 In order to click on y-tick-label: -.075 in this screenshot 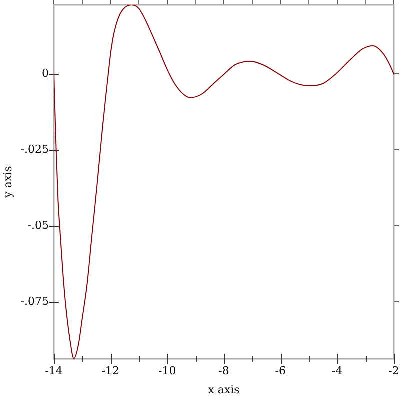, I will do `click(34, 301)`.